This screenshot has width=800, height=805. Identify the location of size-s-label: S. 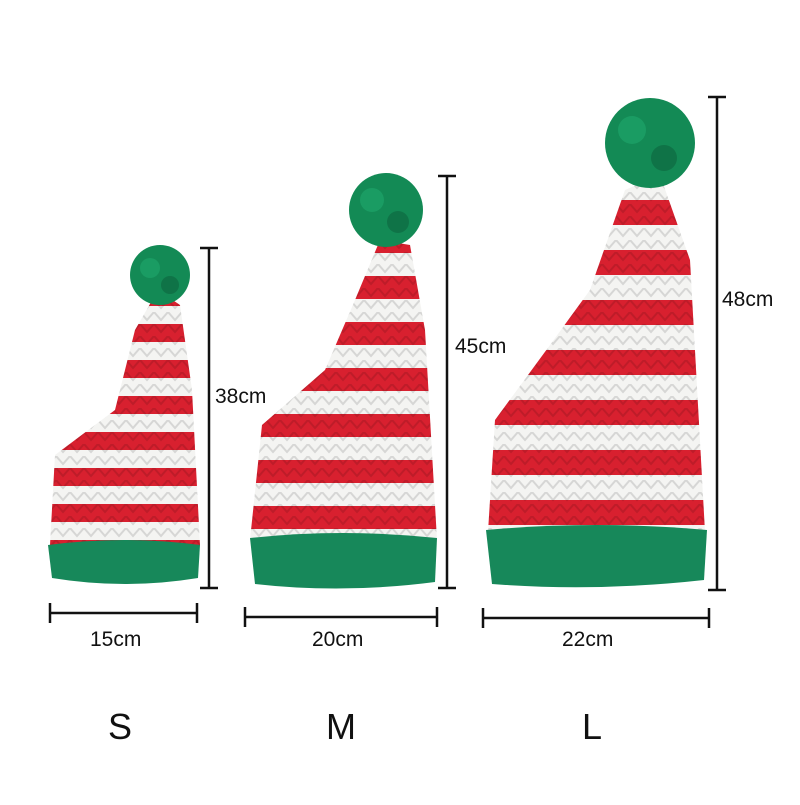
(120, 726).